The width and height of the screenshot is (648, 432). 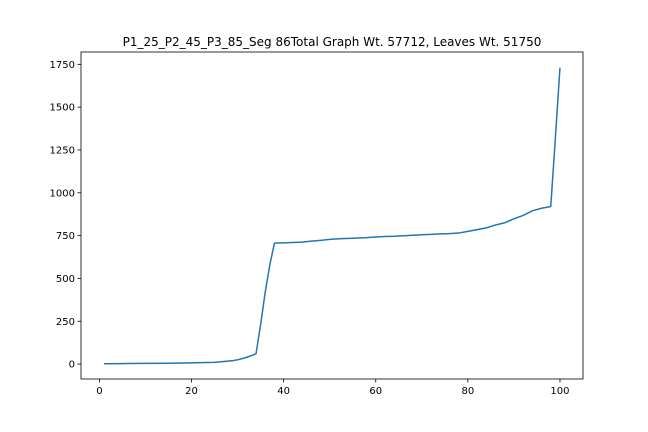 What do you see at coordinates (62, 150) in the screenshot?
I see `y-tick-label-5: 1250` at bounding box center [62, 150].